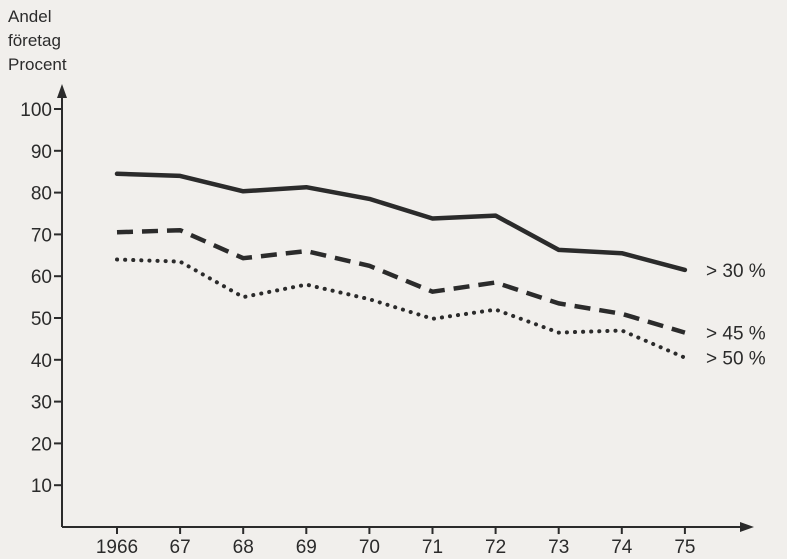 The image size is (787, 559). Describe the element at coordinates (41, 194) in the screenshot. I see `y-tick-label-80: 80` at that location.